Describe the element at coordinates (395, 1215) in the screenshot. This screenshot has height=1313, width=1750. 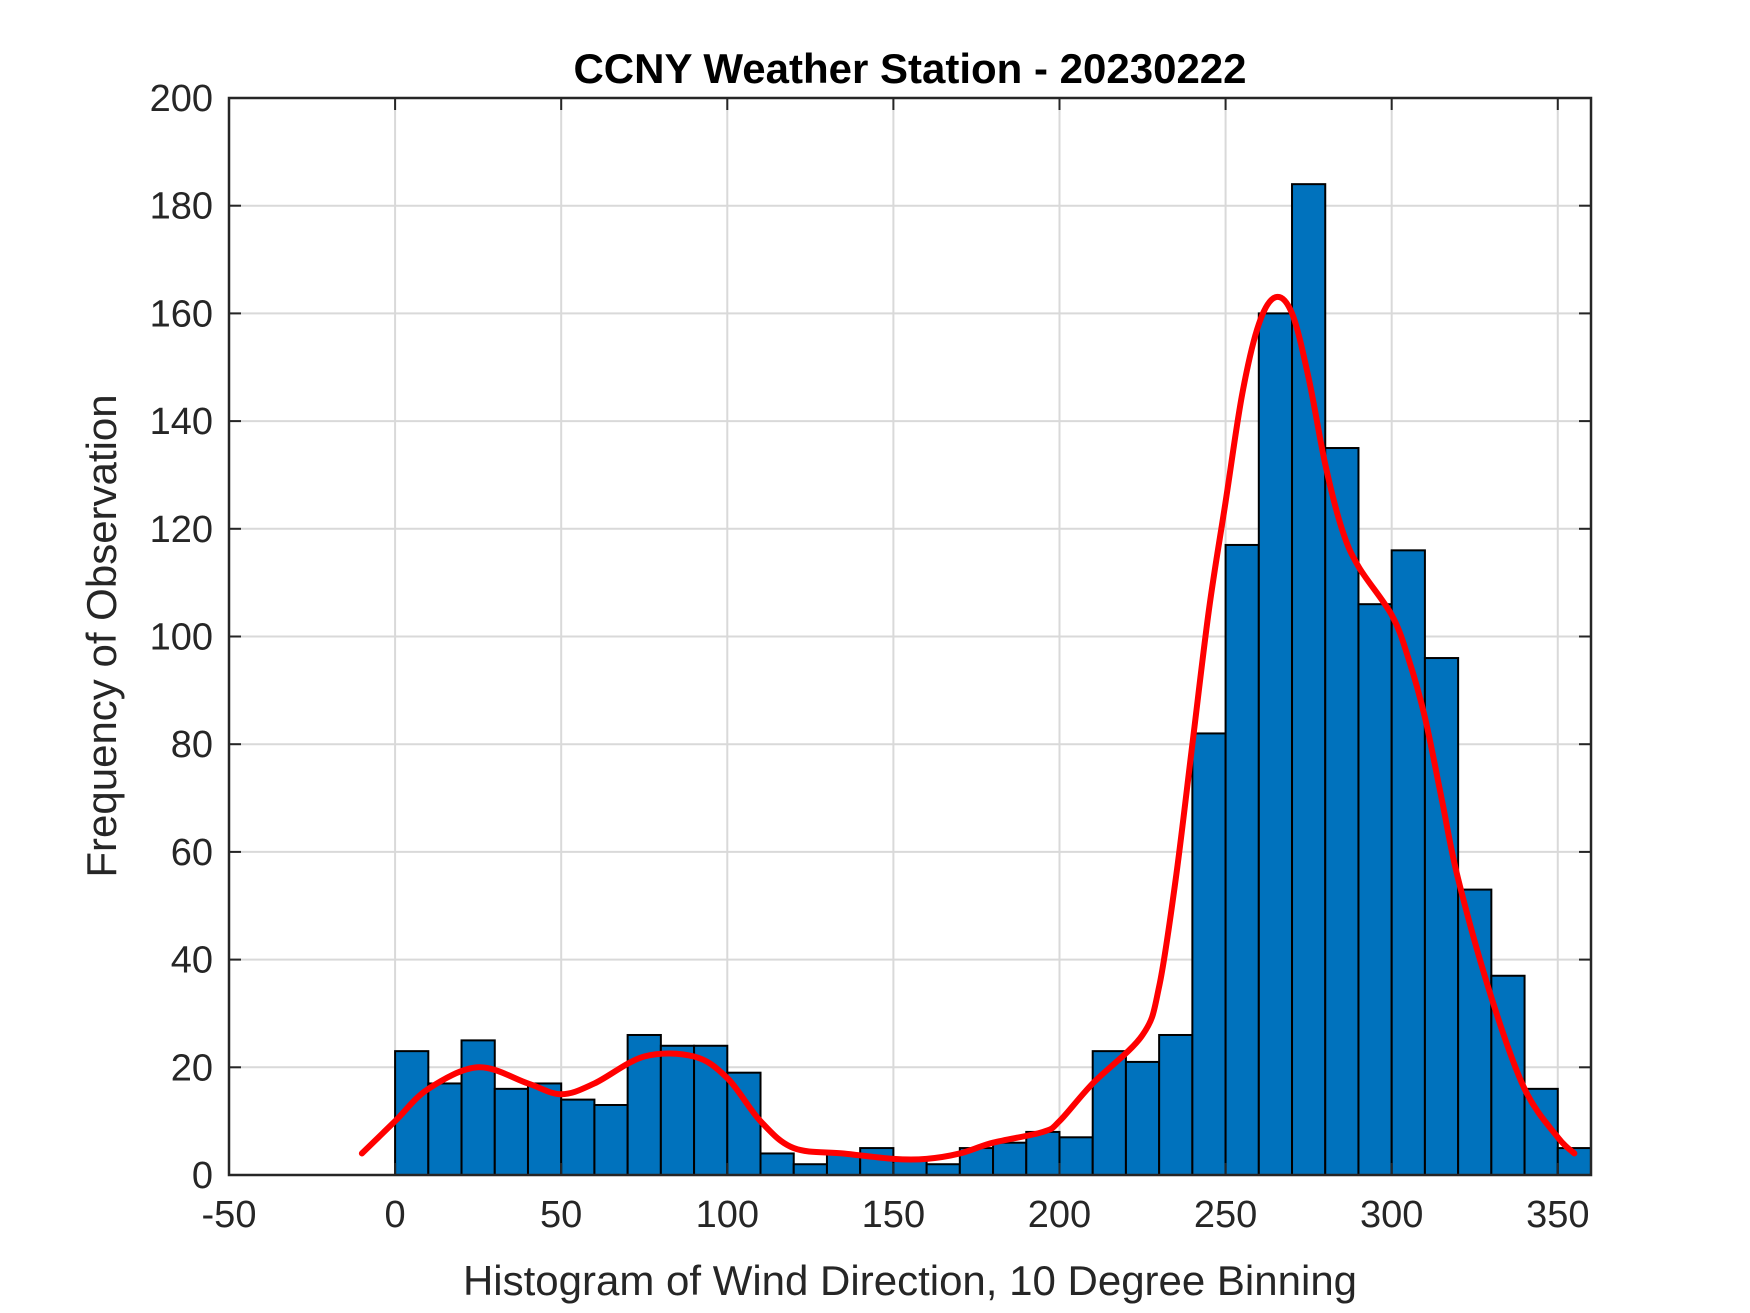
I see `x-tick-label: 0` at that location.